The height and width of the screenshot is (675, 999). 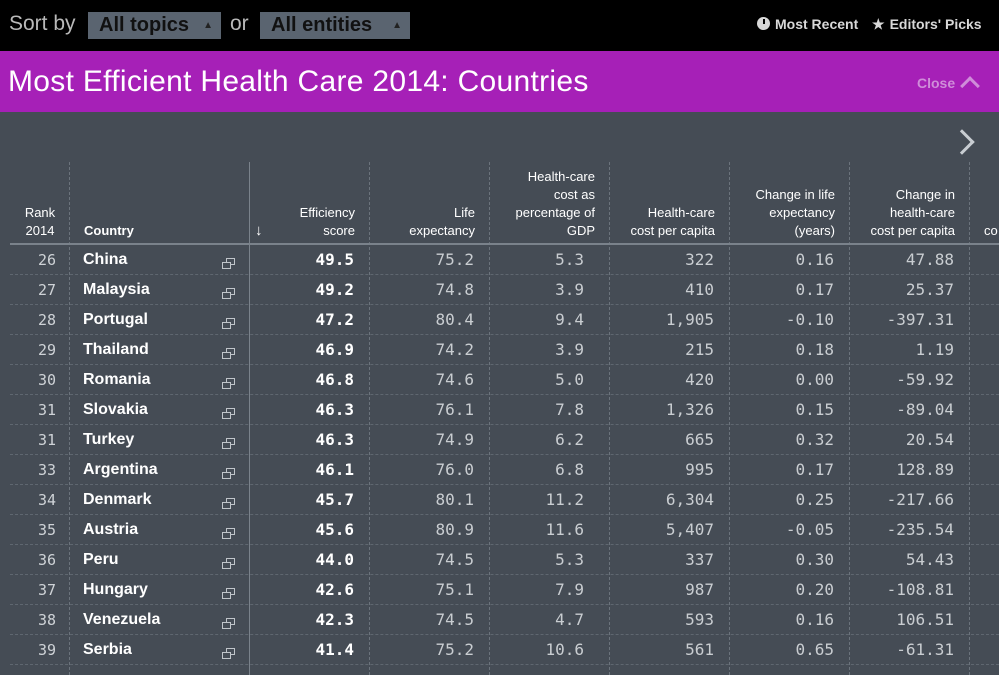 What do you see at coordinates (504, 560) in the screenshot?
I see `table-row: 36 Peru 44.0 74.5 5.3 337 0.30 54.43` at bounding box center [504, 560].